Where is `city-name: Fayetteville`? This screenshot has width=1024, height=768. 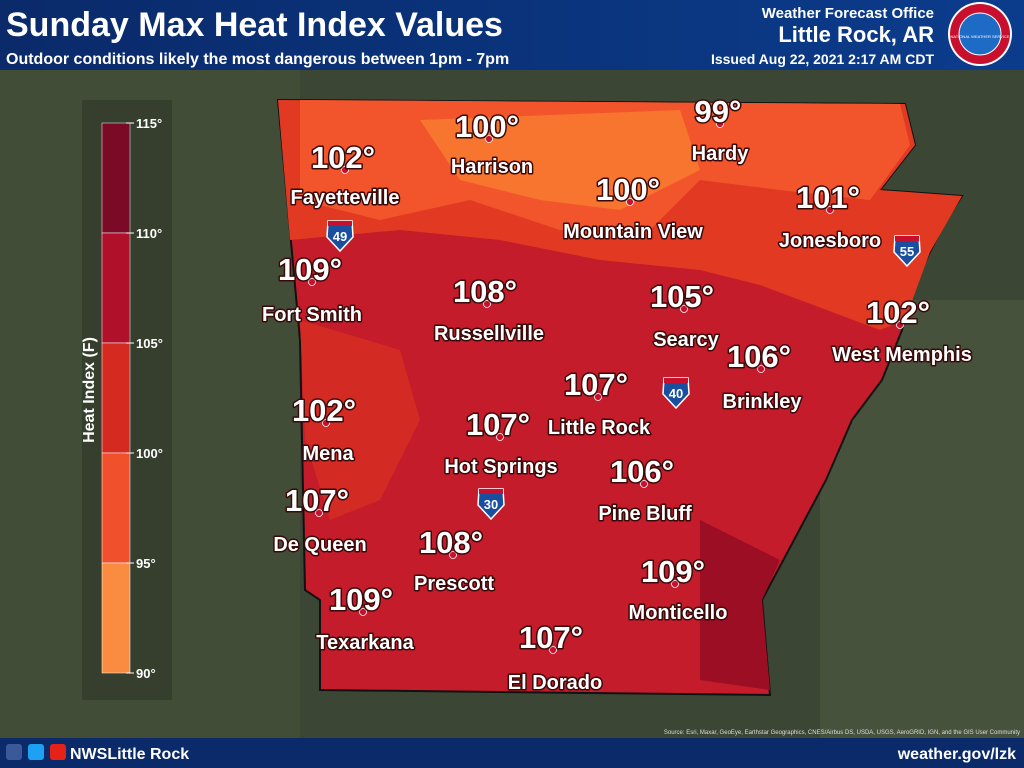 city-name: Fayetteville is located at coordinates (345, 198).